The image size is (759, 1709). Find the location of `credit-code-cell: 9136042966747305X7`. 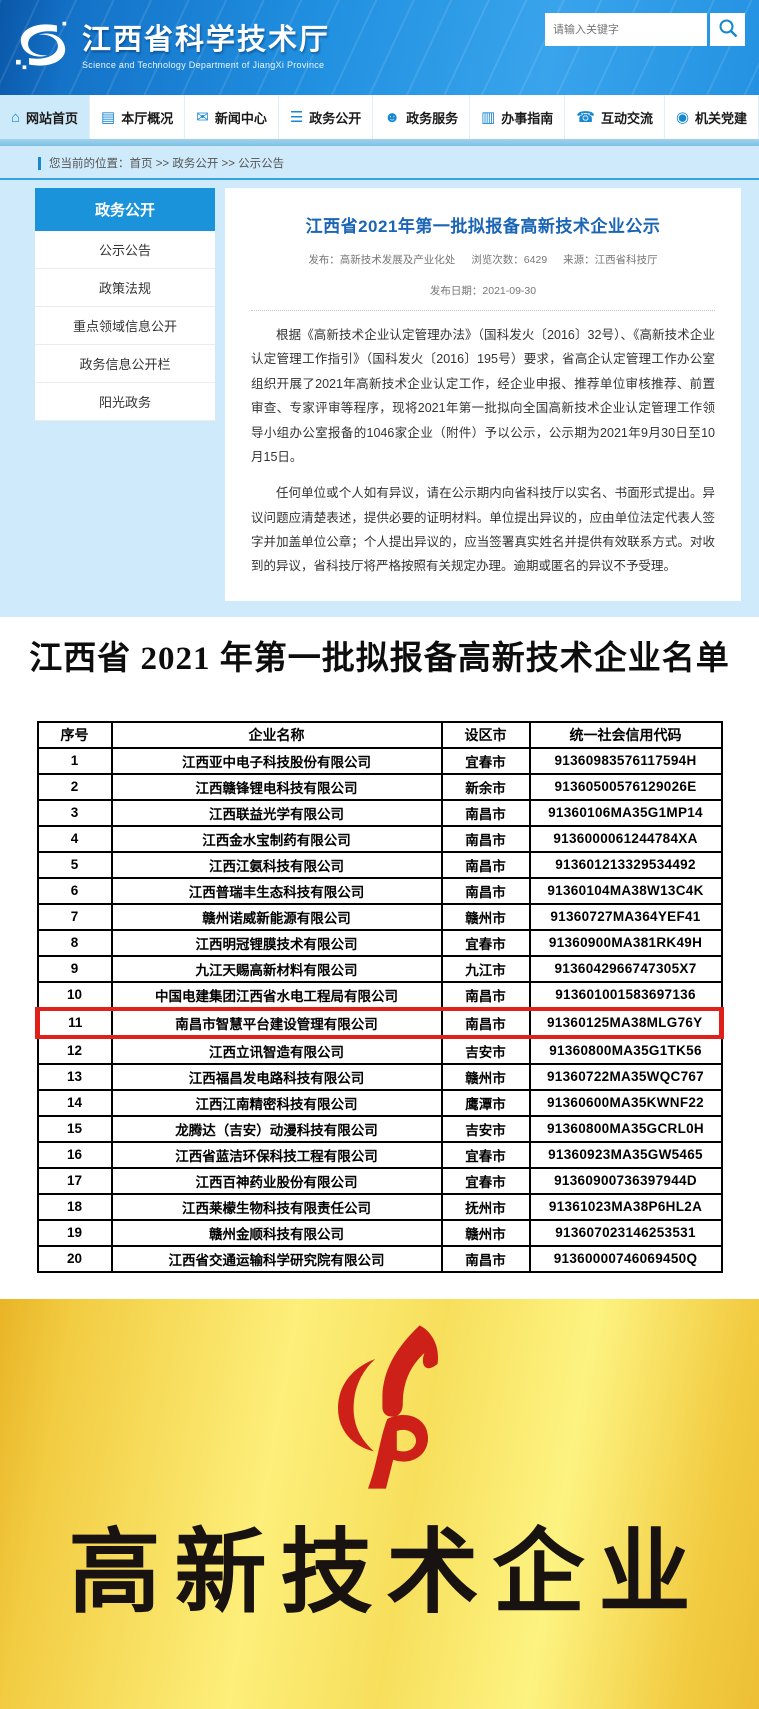

credit-code-cell: 9136042966747305X7 is located at coordinates (625, 968).